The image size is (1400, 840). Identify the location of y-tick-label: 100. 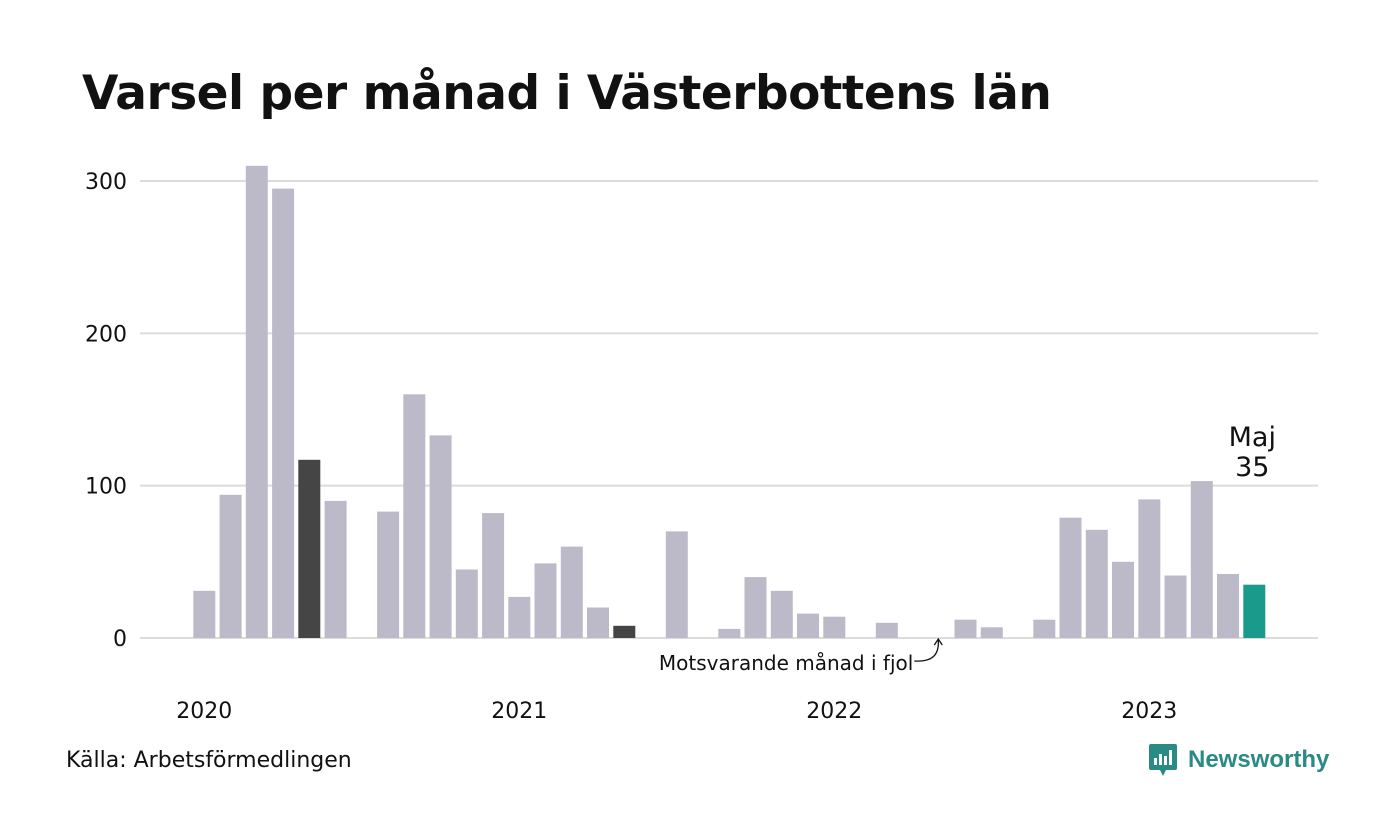
(106, 487).